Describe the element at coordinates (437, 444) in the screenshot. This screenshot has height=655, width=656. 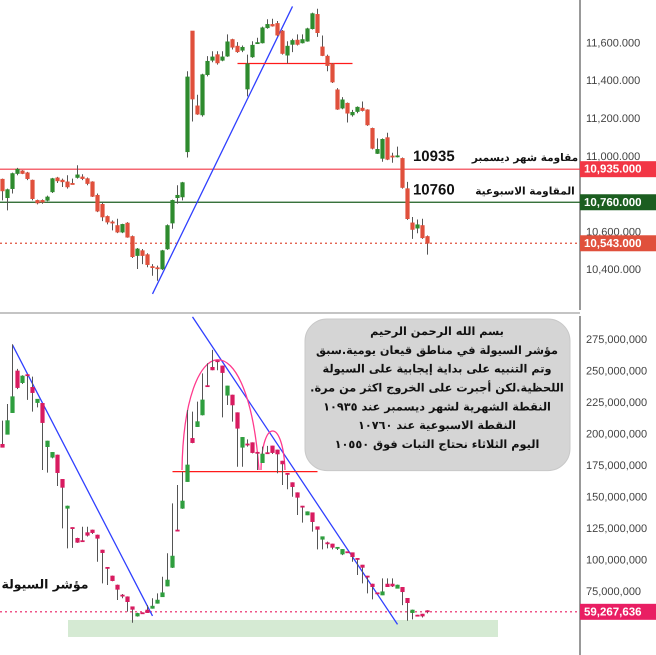
I see `annotation: اليوم الثلاثاء نحتاج الثبات فوق ١٠٥٥٠` at that location.